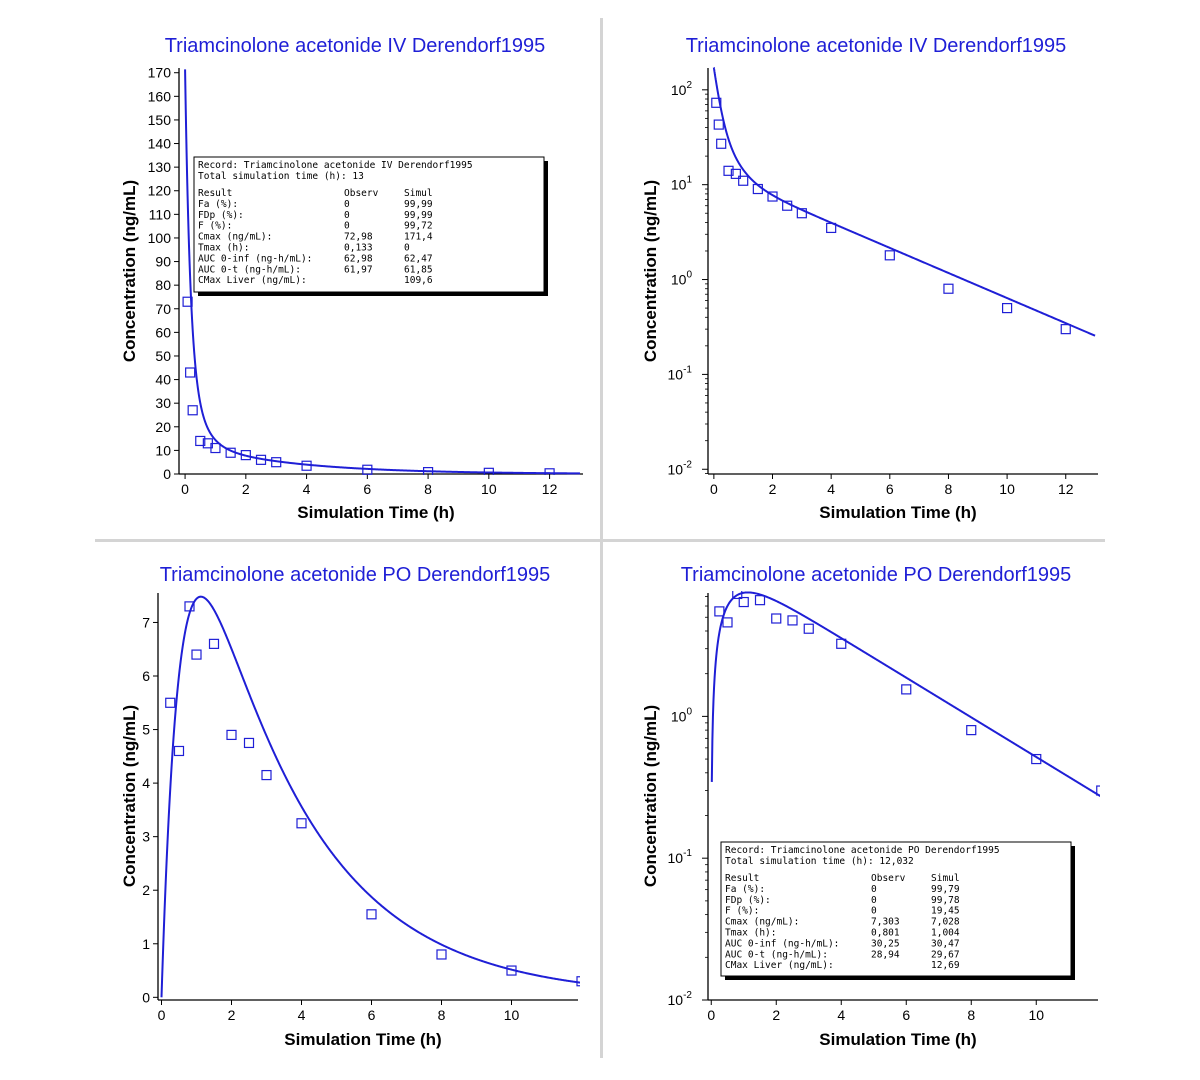  What do you see at coordinates (355, 575) in the screenshot?
I see `chart-title: Triamcinolone acetonide PO Derendorf1995` at bounding box center [355, 575].